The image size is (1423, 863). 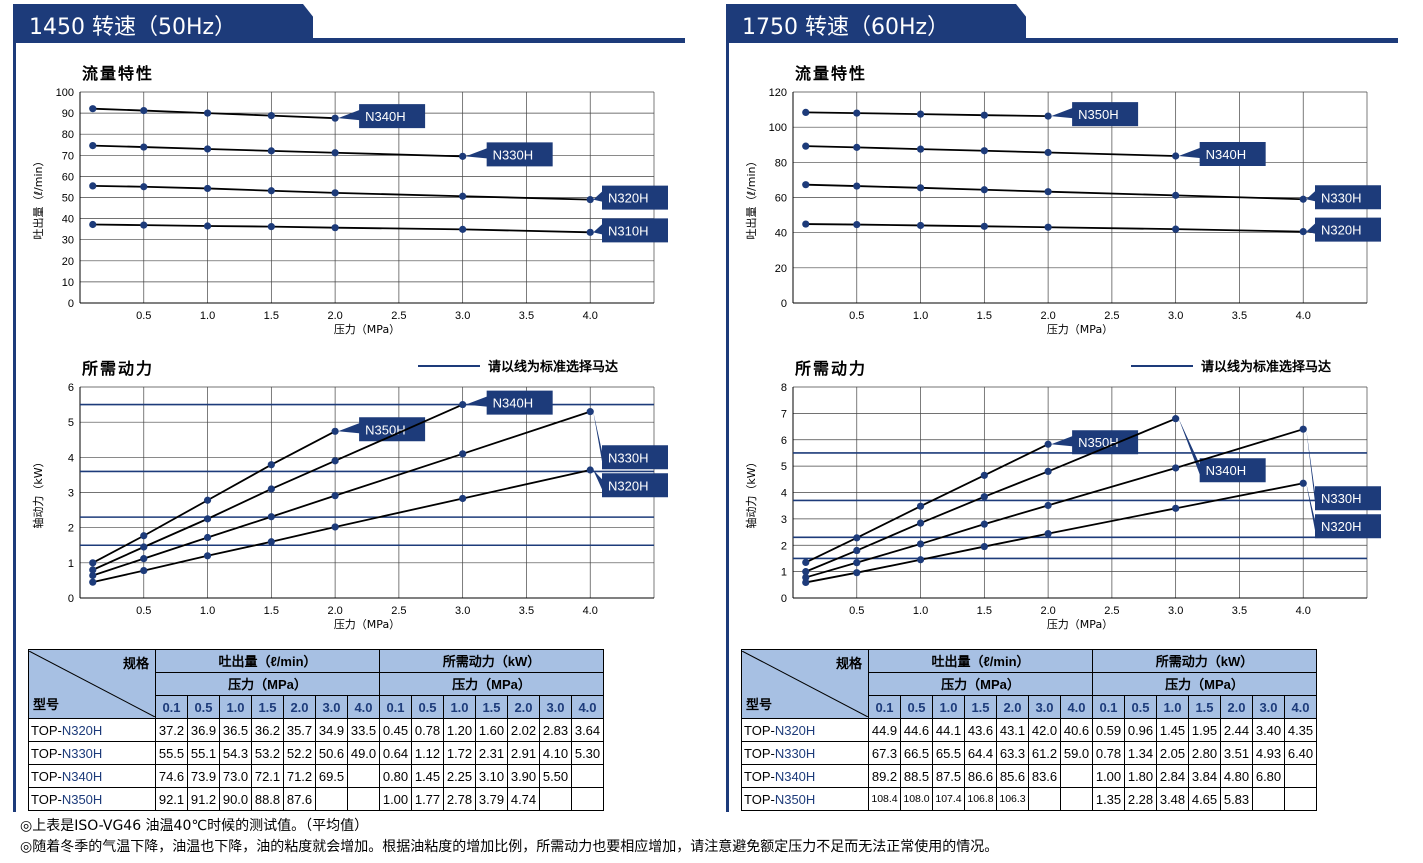 I want to click on flow-value-cell: 91.2, so click(x=203, y=799).